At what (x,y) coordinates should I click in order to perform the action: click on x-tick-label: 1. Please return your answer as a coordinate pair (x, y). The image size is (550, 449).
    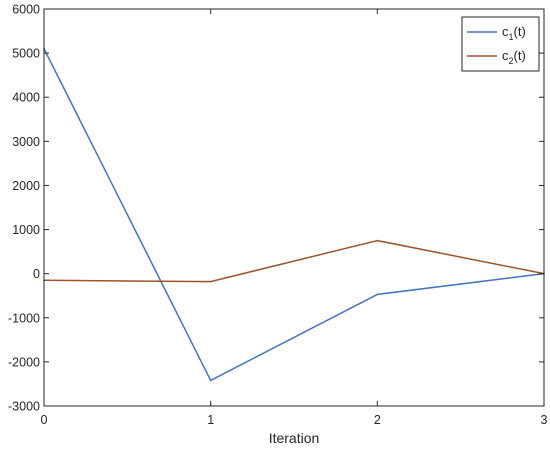
    Looking at the image, I should click on (210, 420).